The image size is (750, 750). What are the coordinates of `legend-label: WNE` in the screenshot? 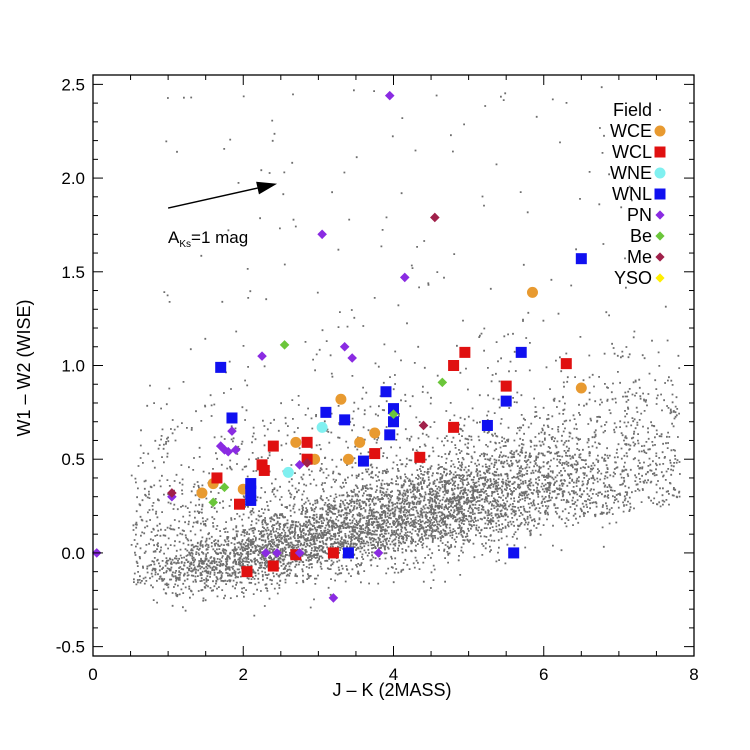 It's located at (631, 173).